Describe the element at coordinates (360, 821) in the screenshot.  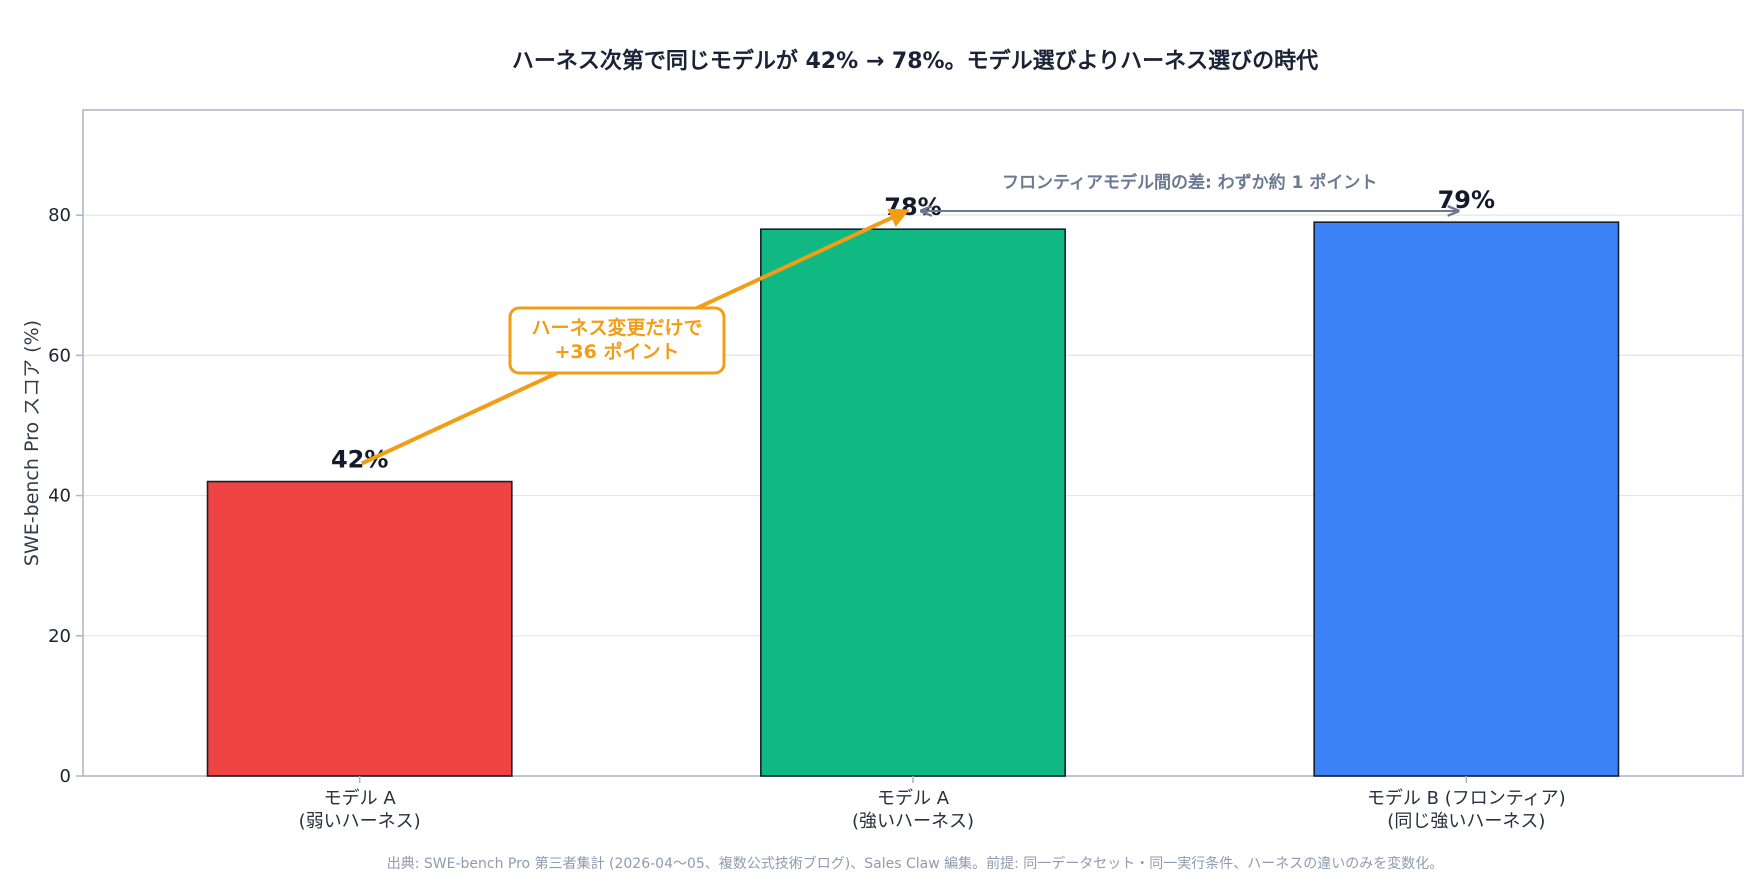
I see `x-tick-label: (弱いハーネス)` at that location.